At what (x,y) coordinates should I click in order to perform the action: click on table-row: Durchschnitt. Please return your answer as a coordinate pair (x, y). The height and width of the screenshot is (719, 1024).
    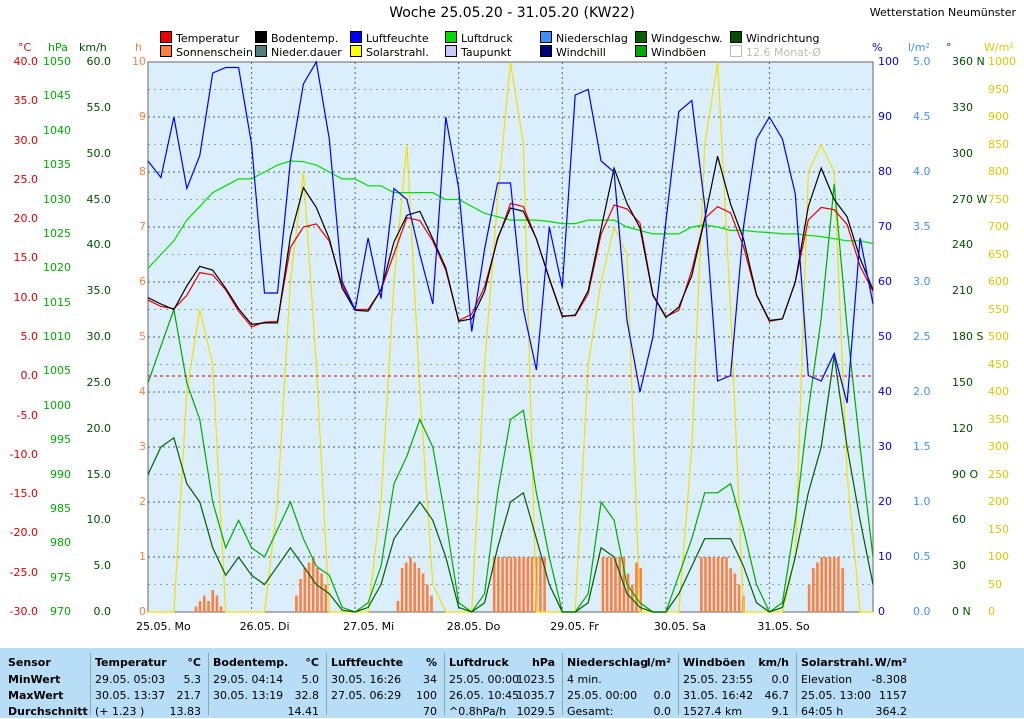
    Looking at the image, I should click on (48, 711).